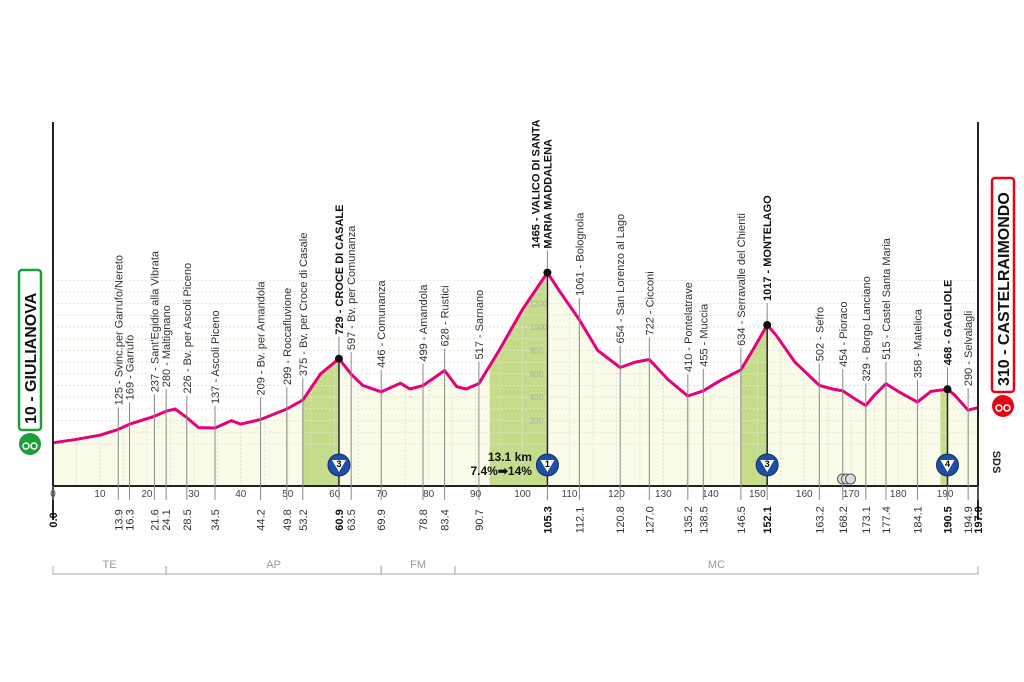  What do you see at coordinates (663, 494) in the screenshot?
I see `x-tick-label: 130` at bounding box center [663, 494].